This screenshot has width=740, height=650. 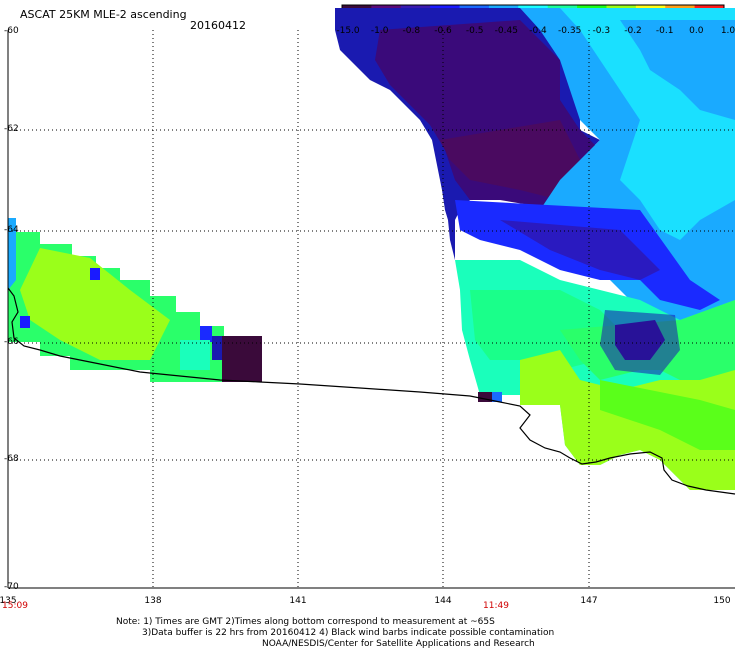 What do you see at coordinates (474, 31) in the screenshot?
I see `colorbar-tick-label: -0.5` at bounding box center [474, 31].